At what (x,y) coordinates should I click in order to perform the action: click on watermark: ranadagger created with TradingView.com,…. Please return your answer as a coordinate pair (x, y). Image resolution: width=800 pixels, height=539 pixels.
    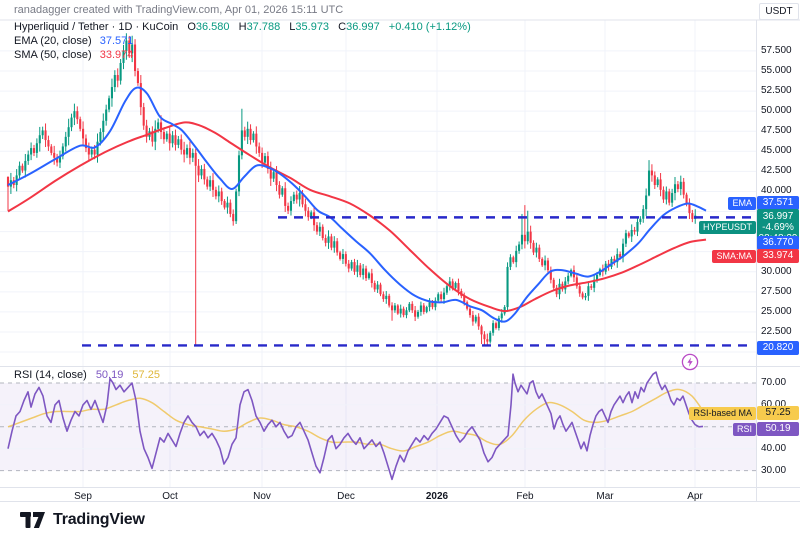
    Looking at the image, I should click on (179, 10).